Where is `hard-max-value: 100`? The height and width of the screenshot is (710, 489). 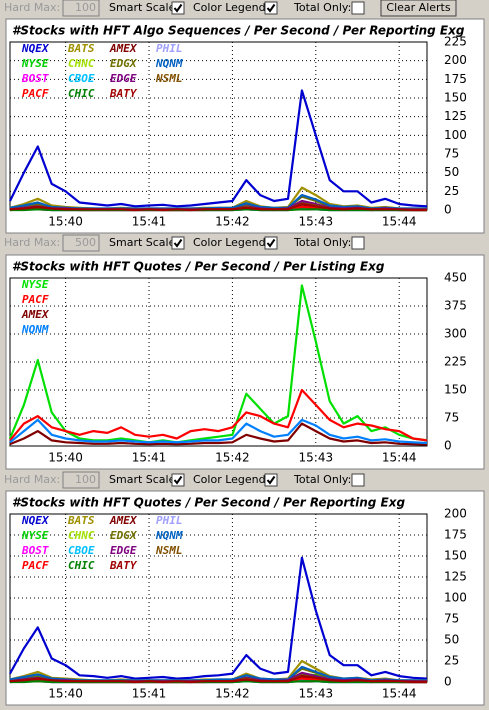 hard-max-value: 100 is located at coordinates (85, 479).